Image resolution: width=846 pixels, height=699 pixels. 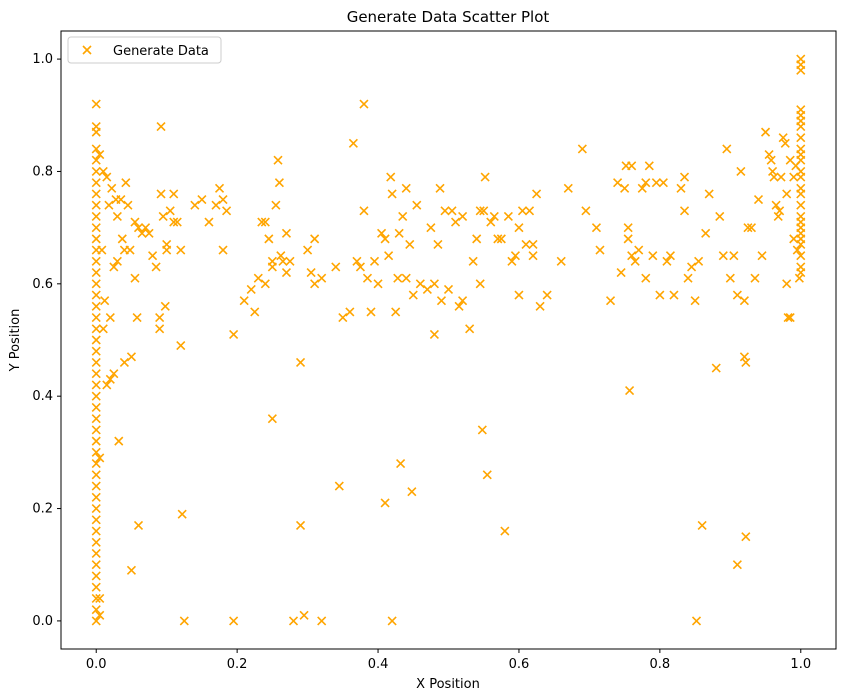 What do you see at coordinates (42, 284) in the screenshot?
I see `y-tick-label: 0.6` at bounding box center [42, 284].